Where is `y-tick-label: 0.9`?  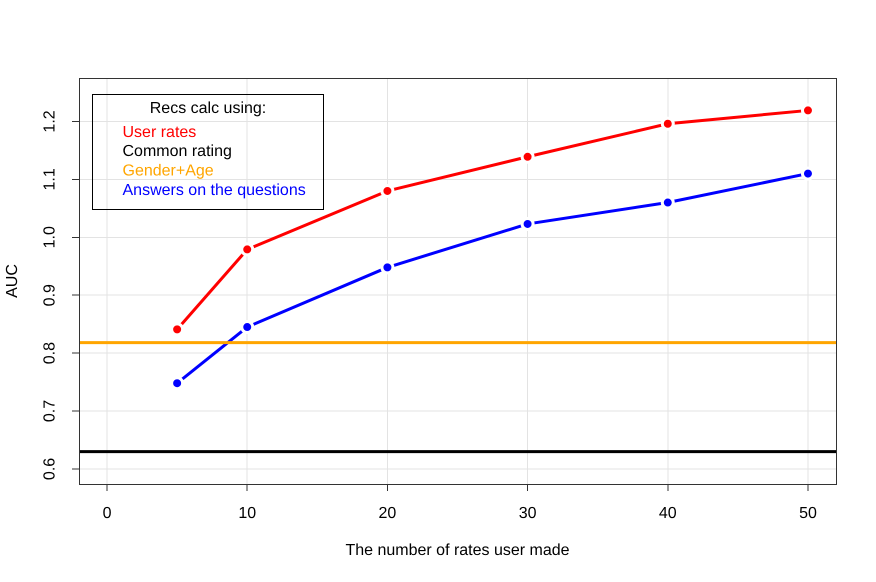 y-tick-label: 0.9 is located at coordinates (49, 295).